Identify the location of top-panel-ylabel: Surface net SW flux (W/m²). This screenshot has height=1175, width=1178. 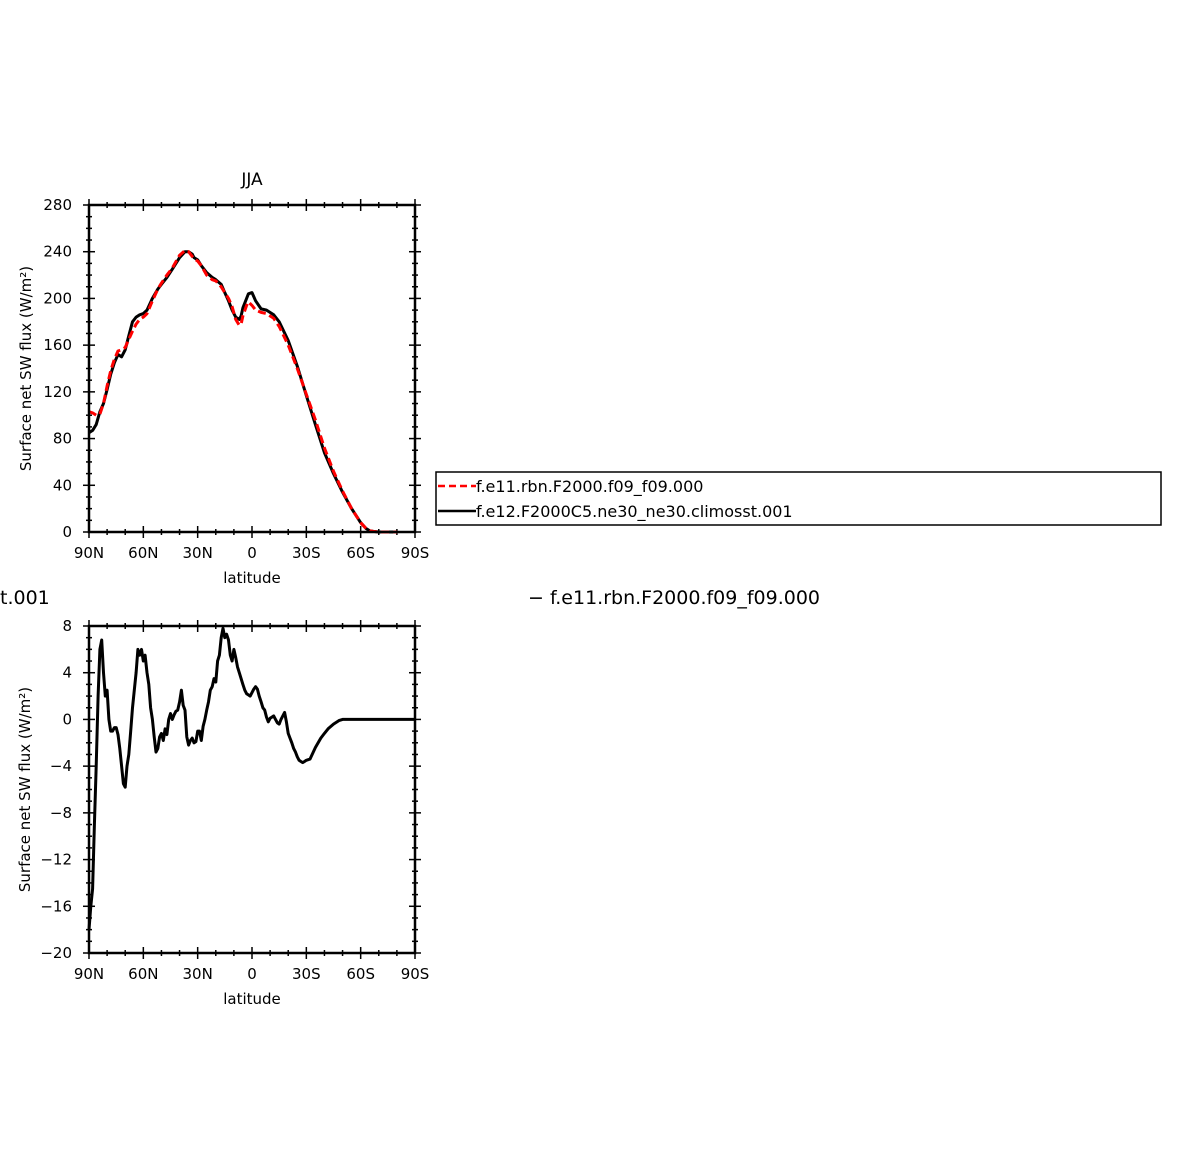
(26, 368).